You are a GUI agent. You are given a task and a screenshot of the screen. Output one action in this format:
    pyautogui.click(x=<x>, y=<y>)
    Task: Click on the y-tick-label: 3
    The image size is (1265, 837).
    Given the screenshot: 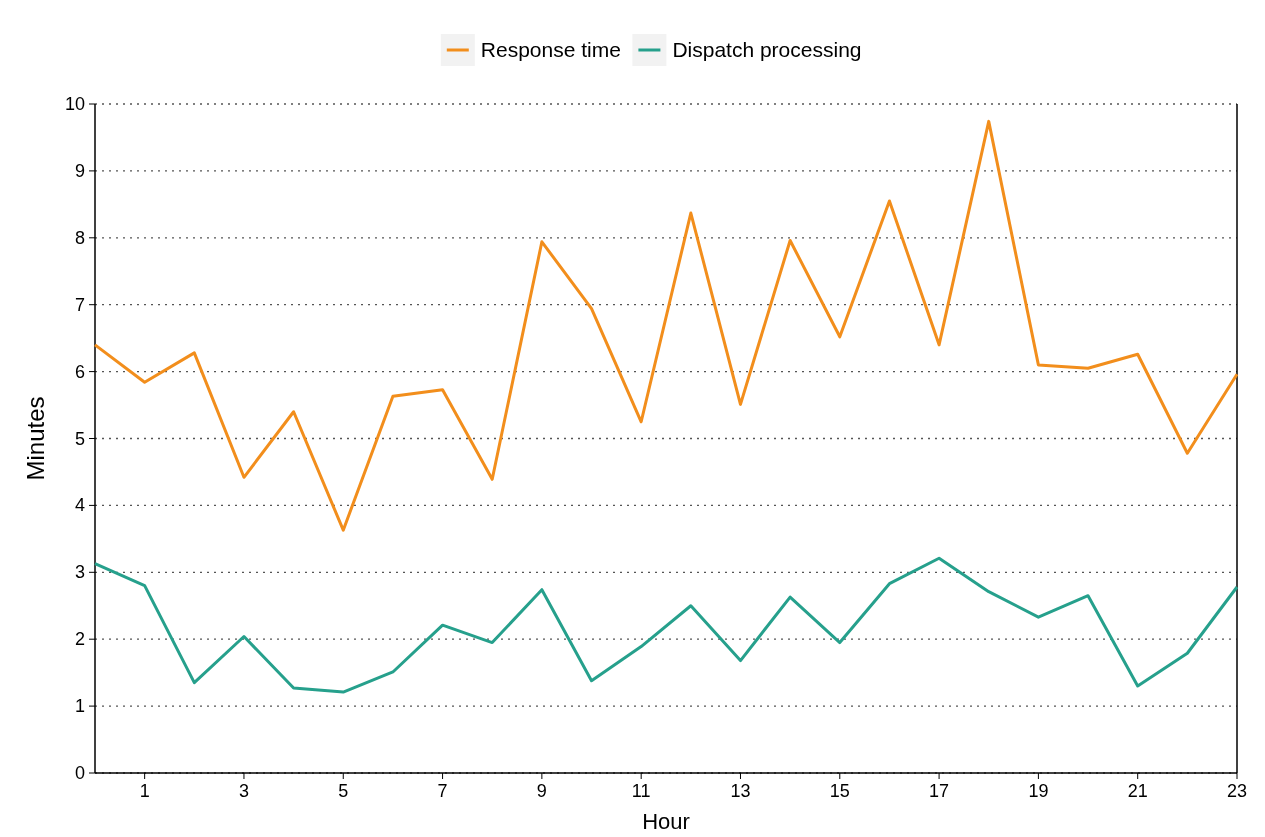 What is the action you would take?
    pyautogui.click(x=79, y=572)
    